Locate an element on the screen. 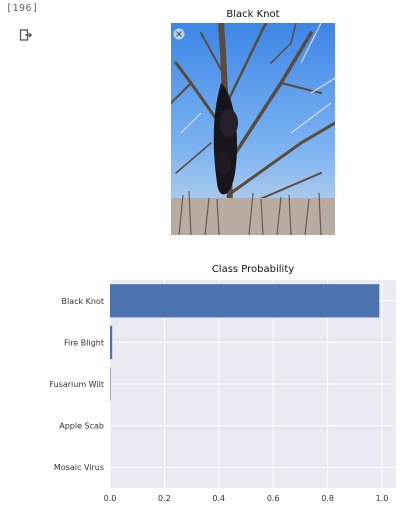  x-tick-label: 0.4 is located at coordinates (218, 498).